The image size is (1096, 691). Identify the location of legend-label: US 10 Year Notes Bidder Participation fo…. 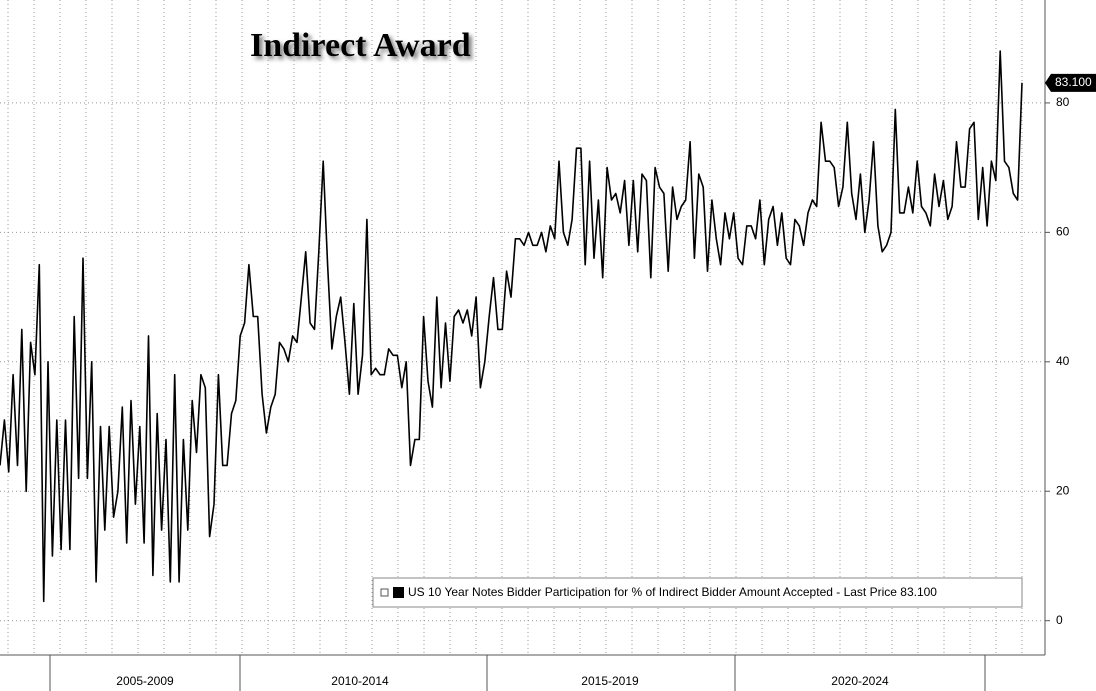
(672, 592).